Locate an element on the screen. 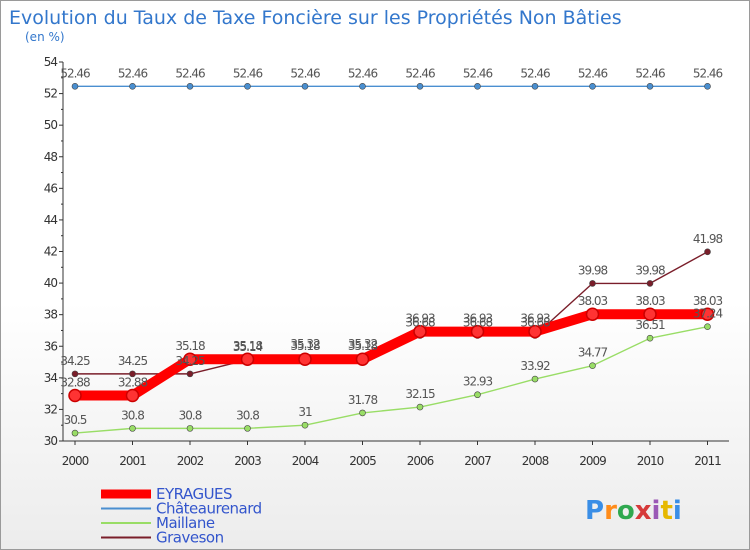 Image resolution: width=750 pixels, height=550 pixels. data-label: 35.14 is located at coordinates (248, 347).